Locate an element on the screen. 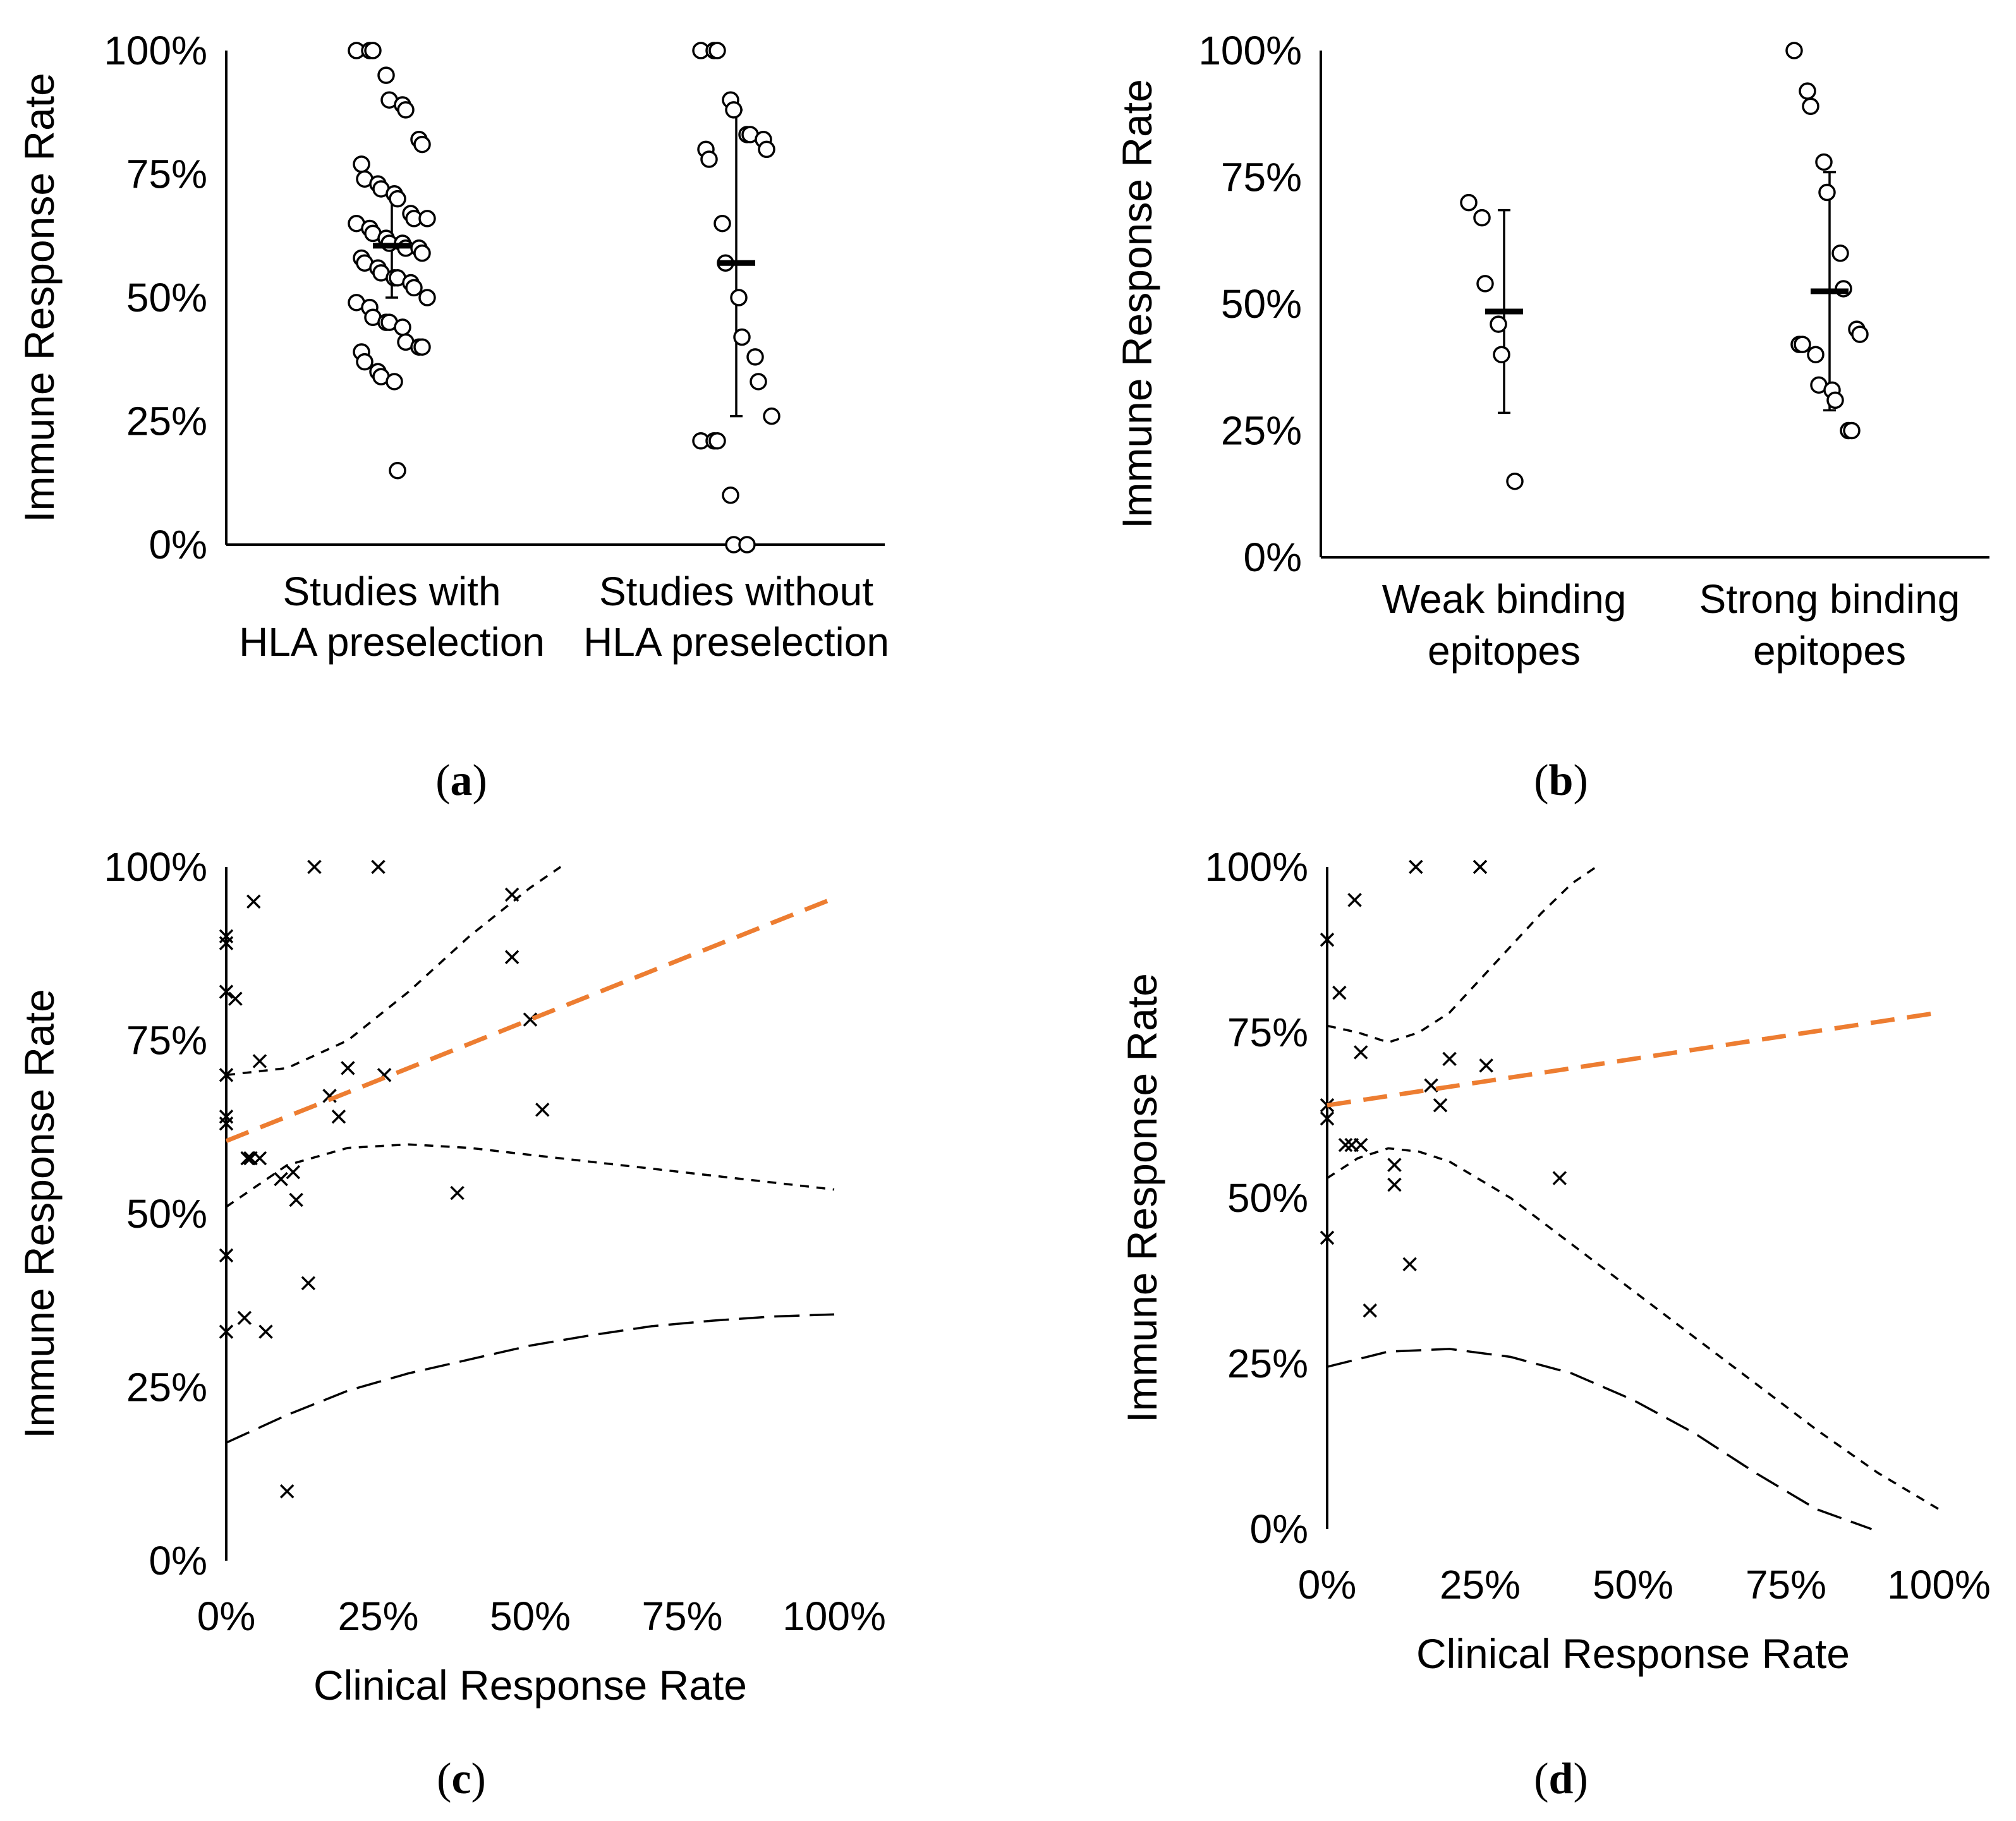 The height and width of the screenshot is (1821, 2016). category-label: Studies without is located at coordinates (736, 591).